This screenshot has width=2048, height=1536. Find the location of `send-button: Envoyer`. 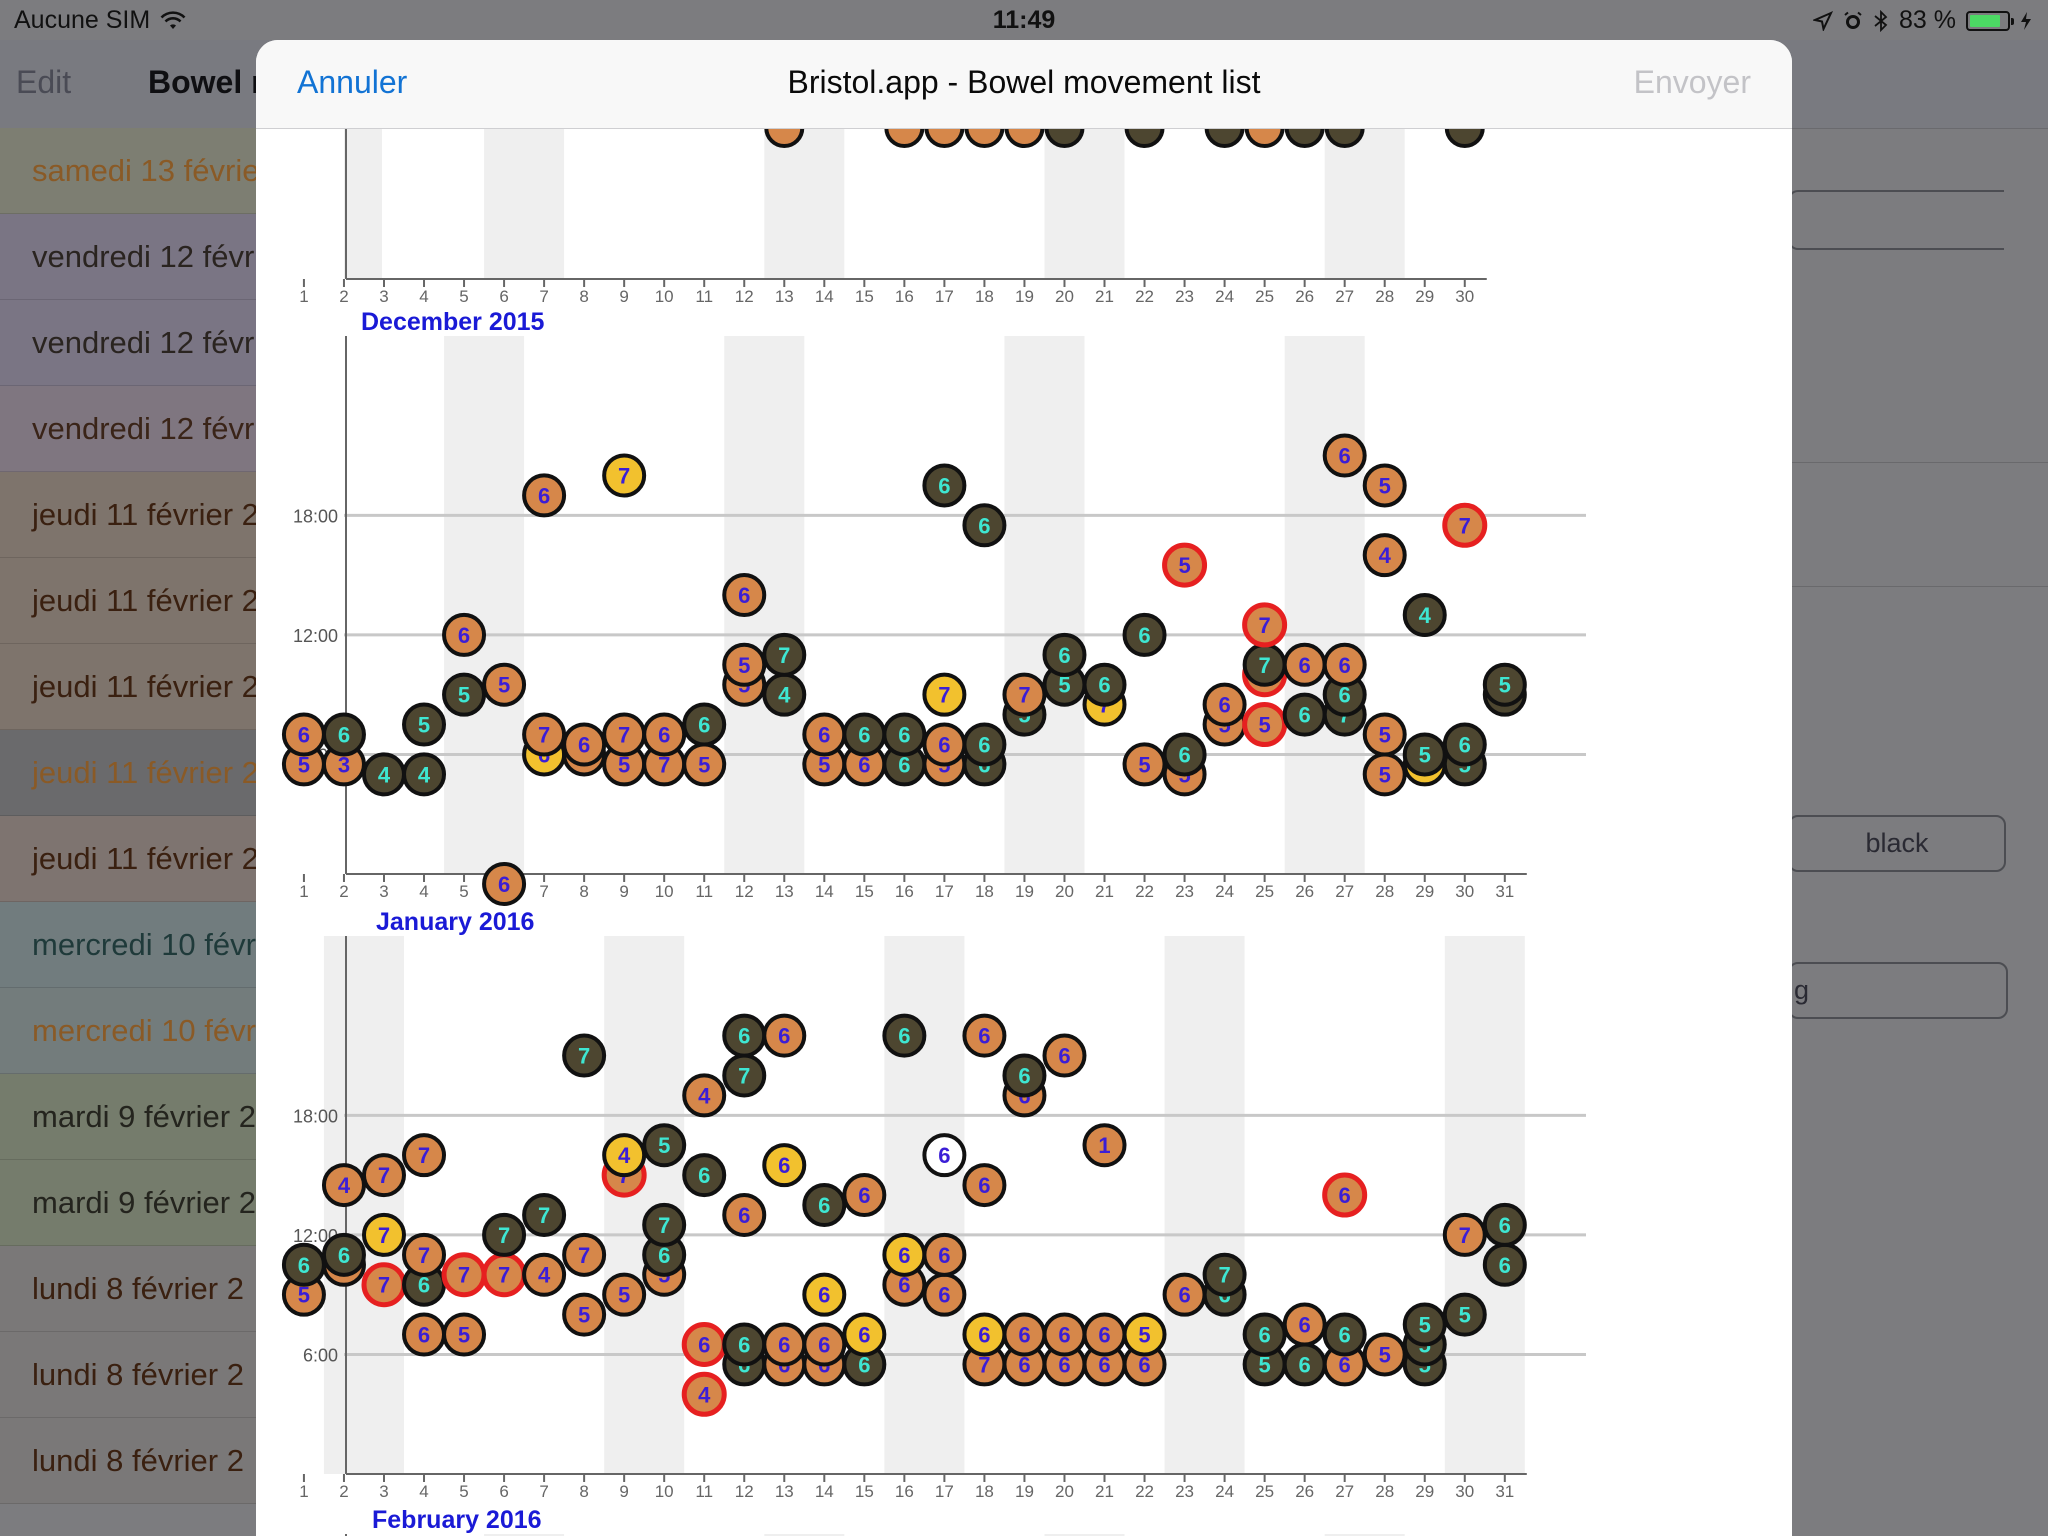

send-button: Envoyer is located at coordinates (1692, 82).